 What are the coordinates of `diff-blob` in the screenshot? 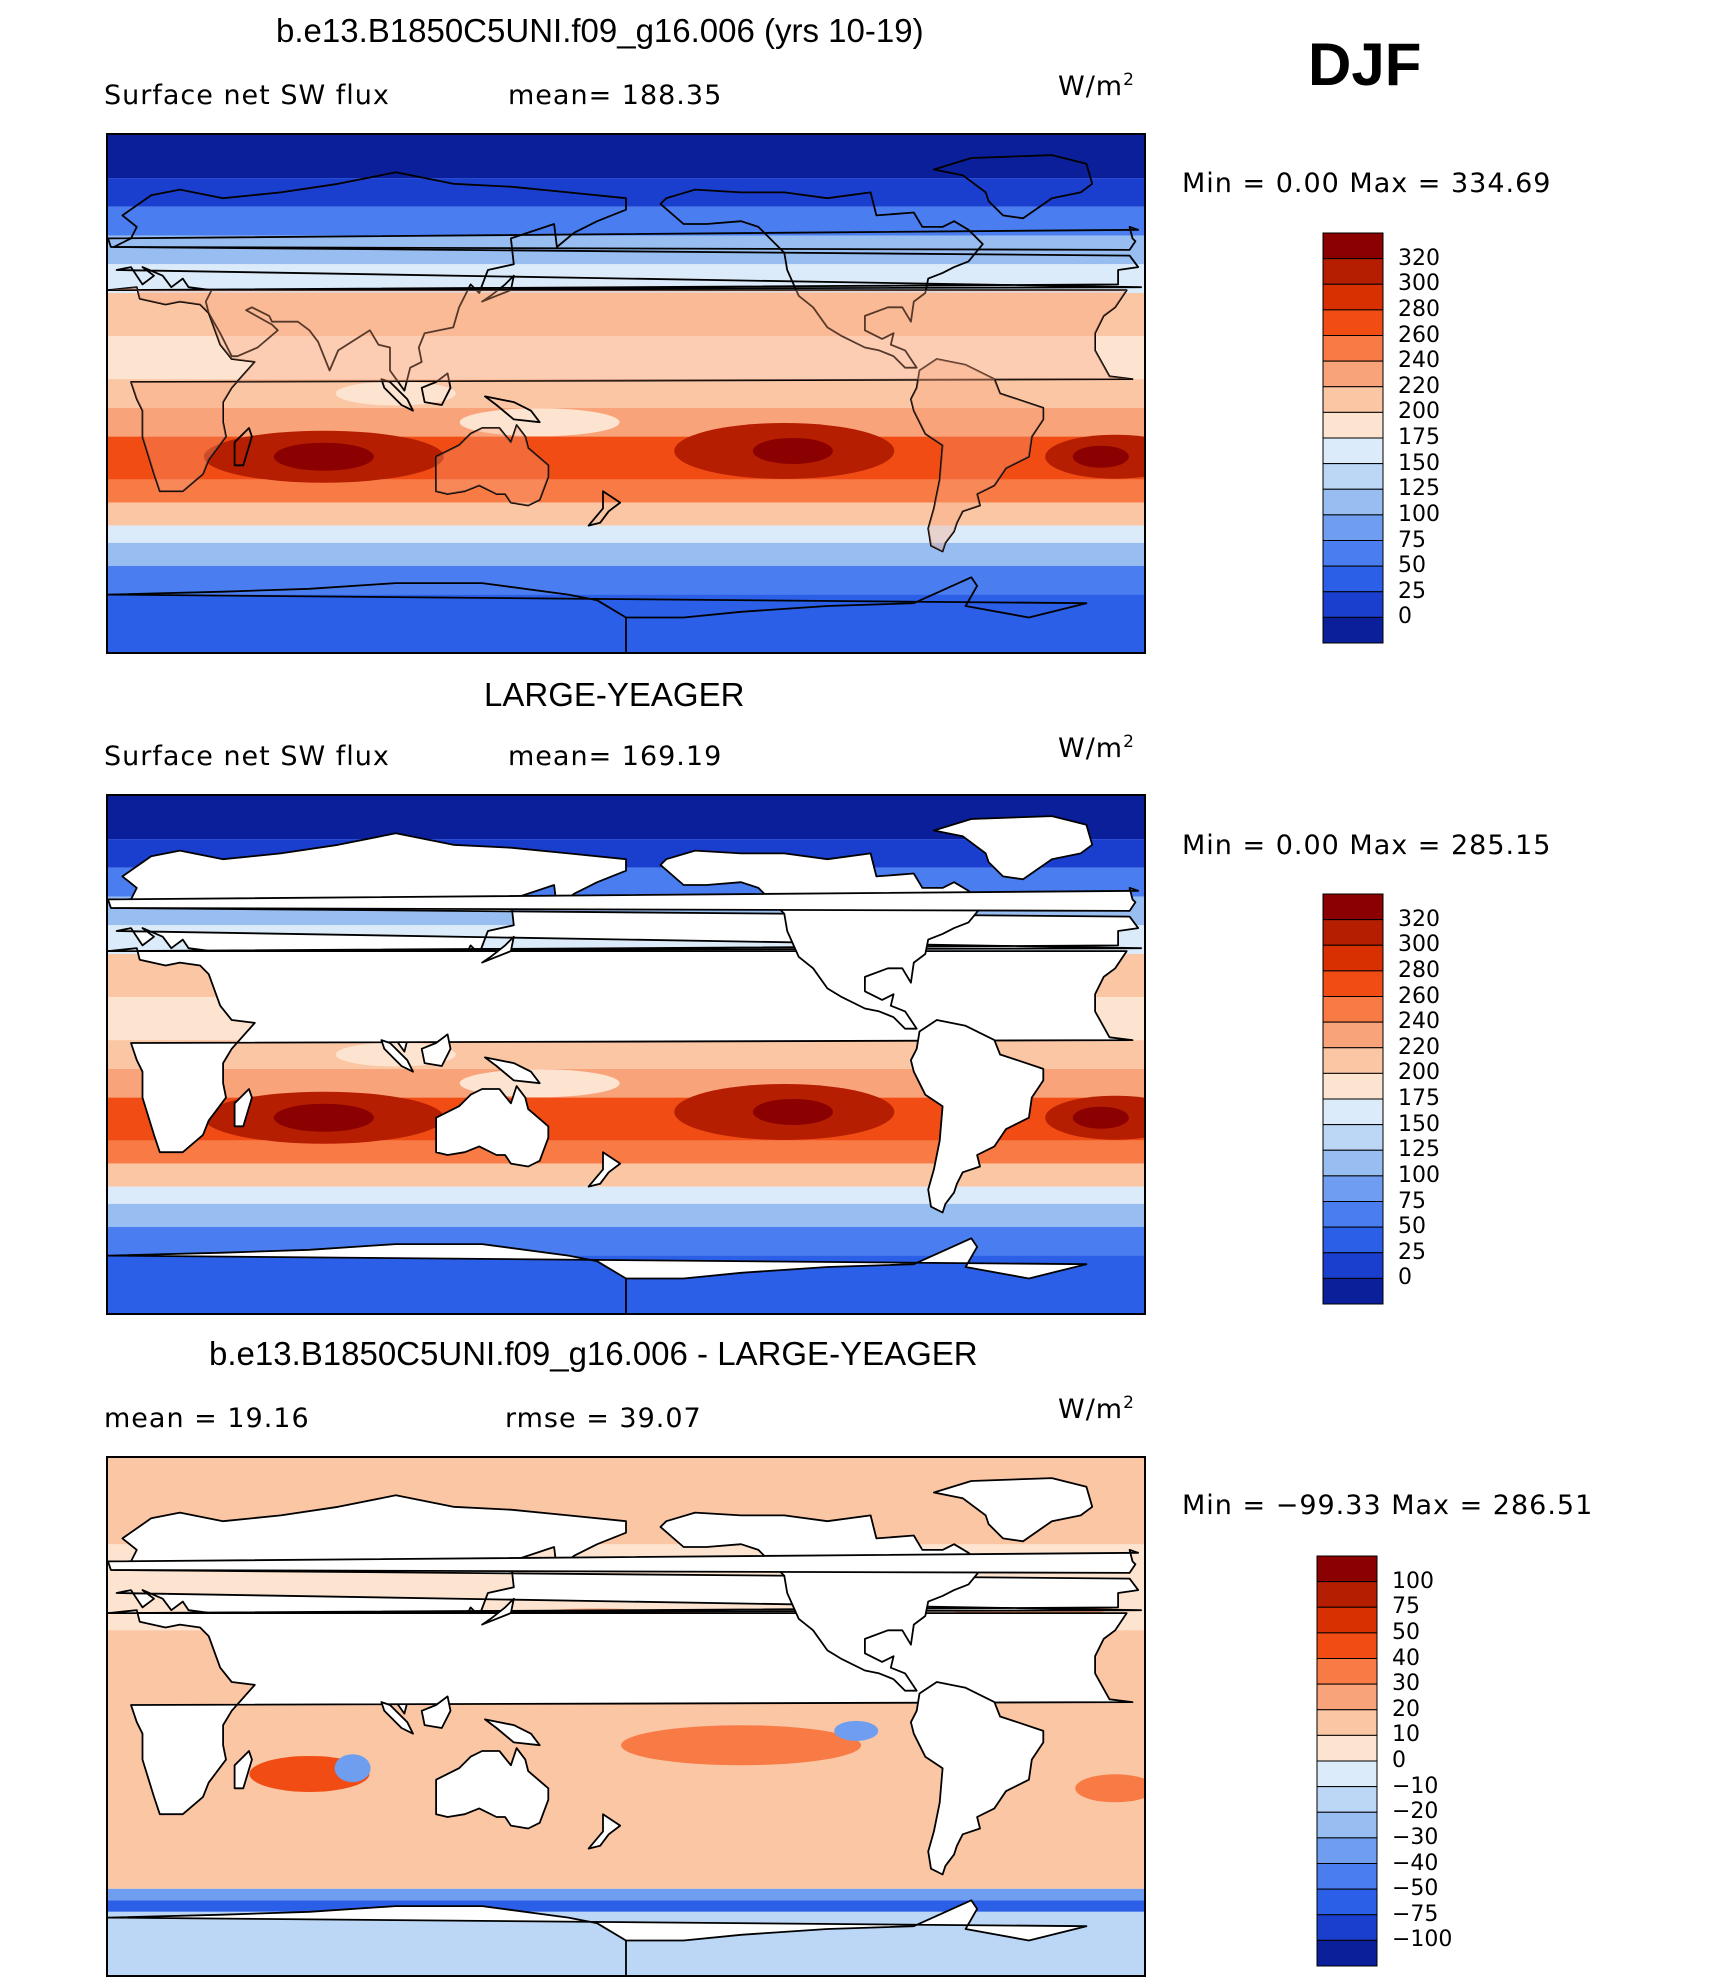 It's located at (741, 1745).